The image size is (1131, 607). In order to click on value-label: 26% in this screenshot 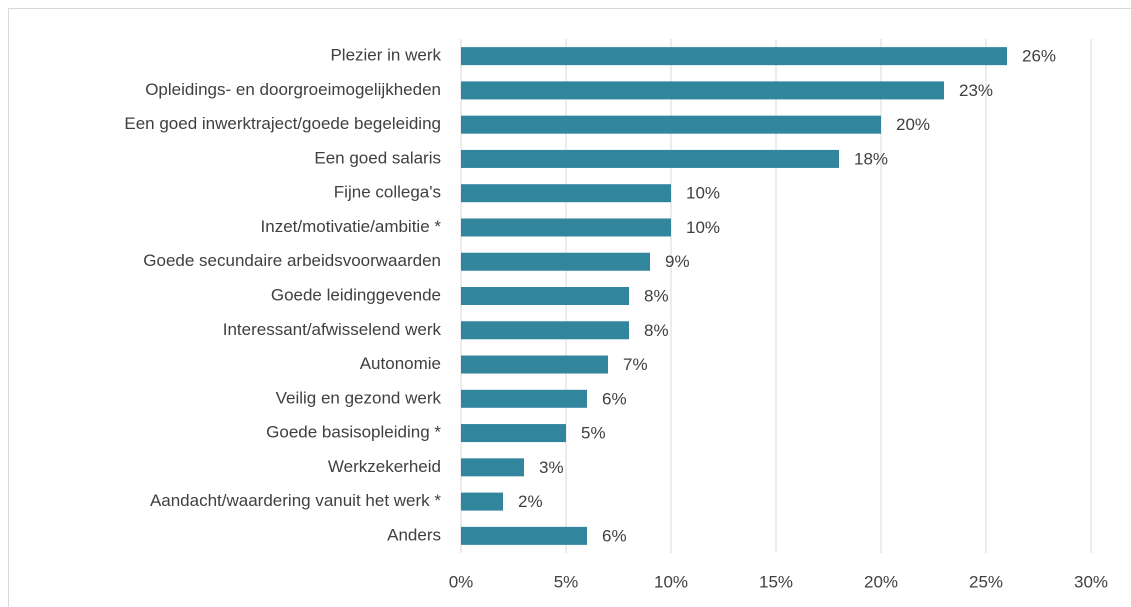, I will do `click(1039, 56)`.